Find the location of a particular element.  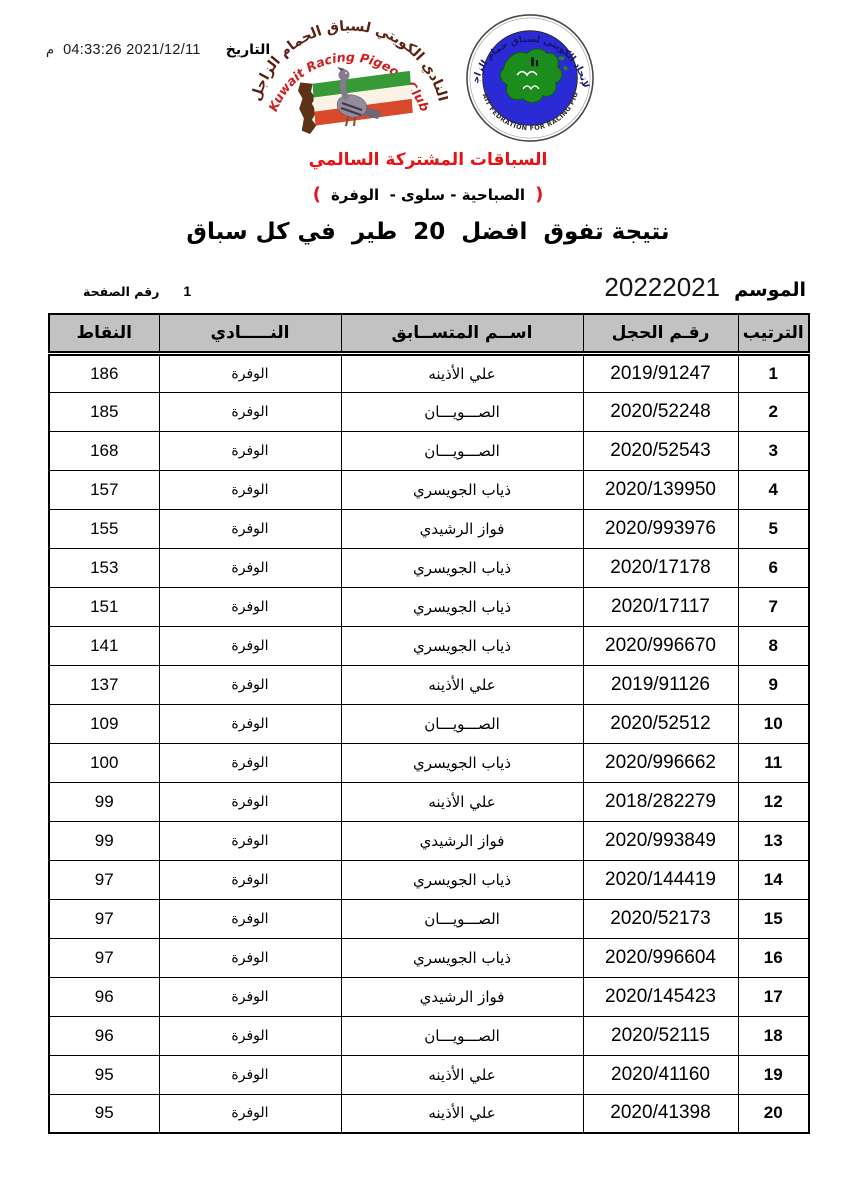

ring-number-cell: 2020/41160 is located at coordinates (660, 1074).